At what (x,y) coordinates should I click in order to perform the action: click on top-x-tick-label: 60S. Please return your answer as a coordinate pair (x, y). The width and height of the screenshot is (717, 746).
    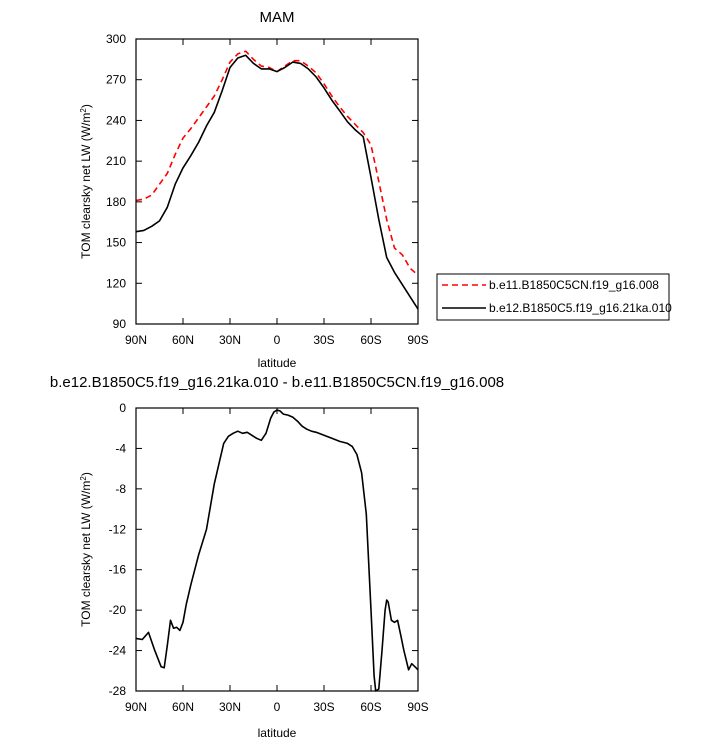
    Looking at the image, I should click on (370, 340).